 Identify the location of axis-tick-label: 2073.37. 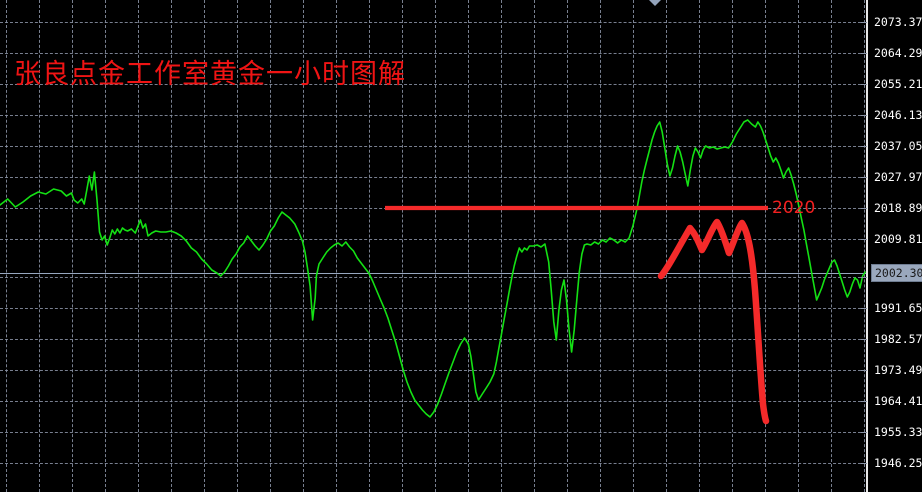
(898, 22).